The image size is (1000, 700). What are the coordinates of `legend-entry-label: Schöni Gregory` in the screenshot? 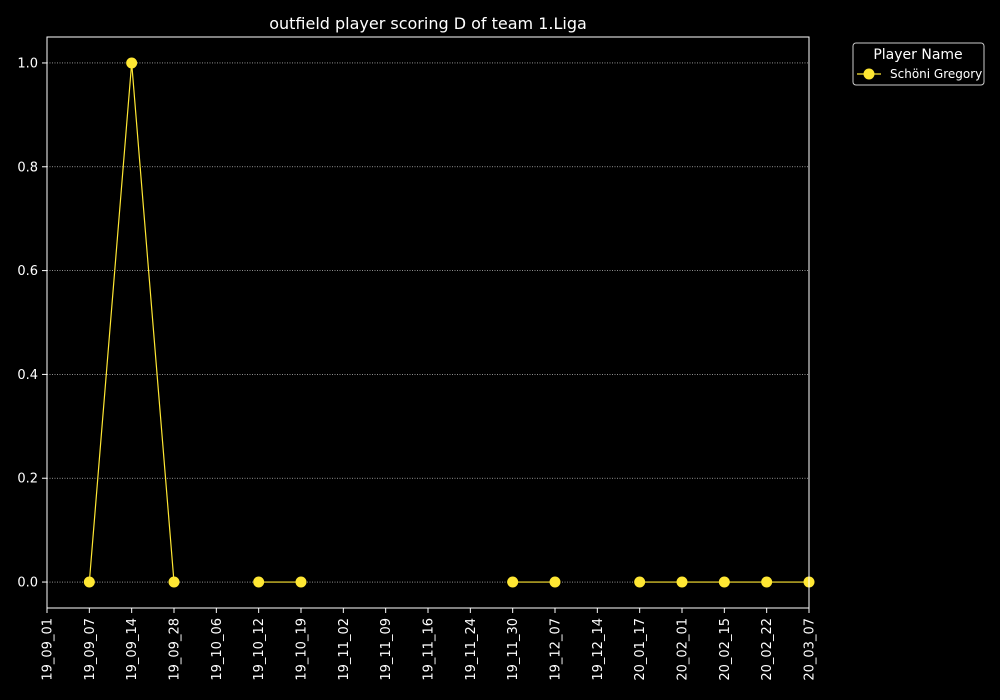 It's located at (936, 74).